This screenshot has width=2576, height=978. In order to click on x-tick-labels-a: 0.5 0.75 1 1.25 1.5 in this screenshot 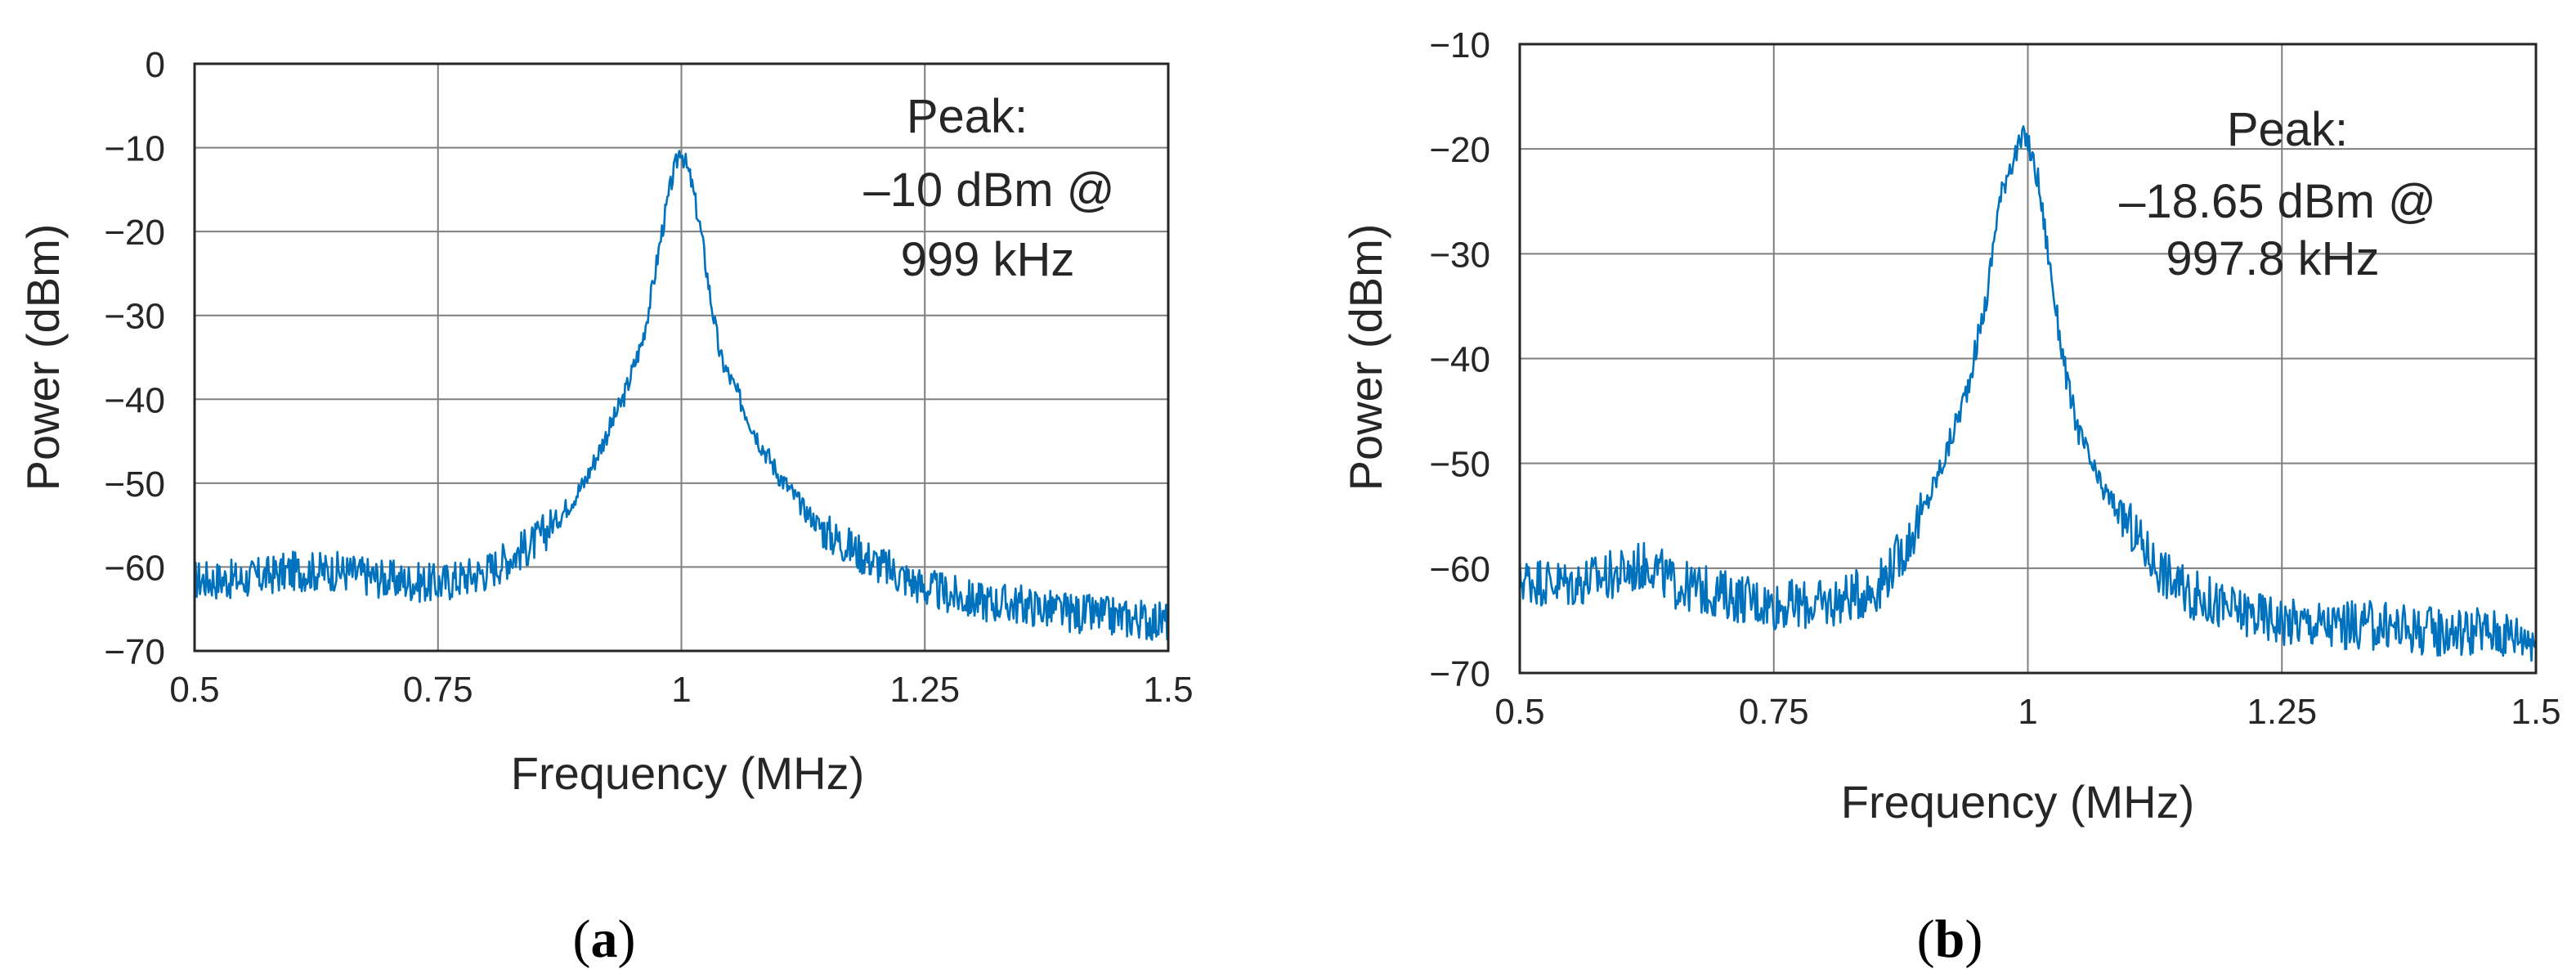, I will do `click(681, 690)`.